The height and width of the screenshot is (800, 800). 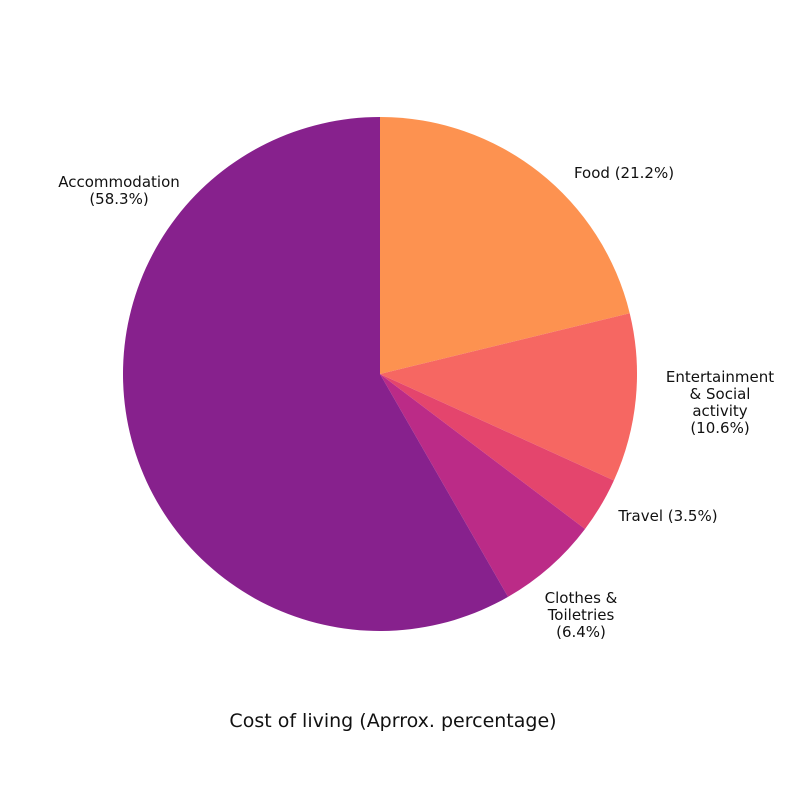 I want to click on slice-label-clothes-toiletries: Clothes & Toiletries (6.4%), so click(x=581, y=615).